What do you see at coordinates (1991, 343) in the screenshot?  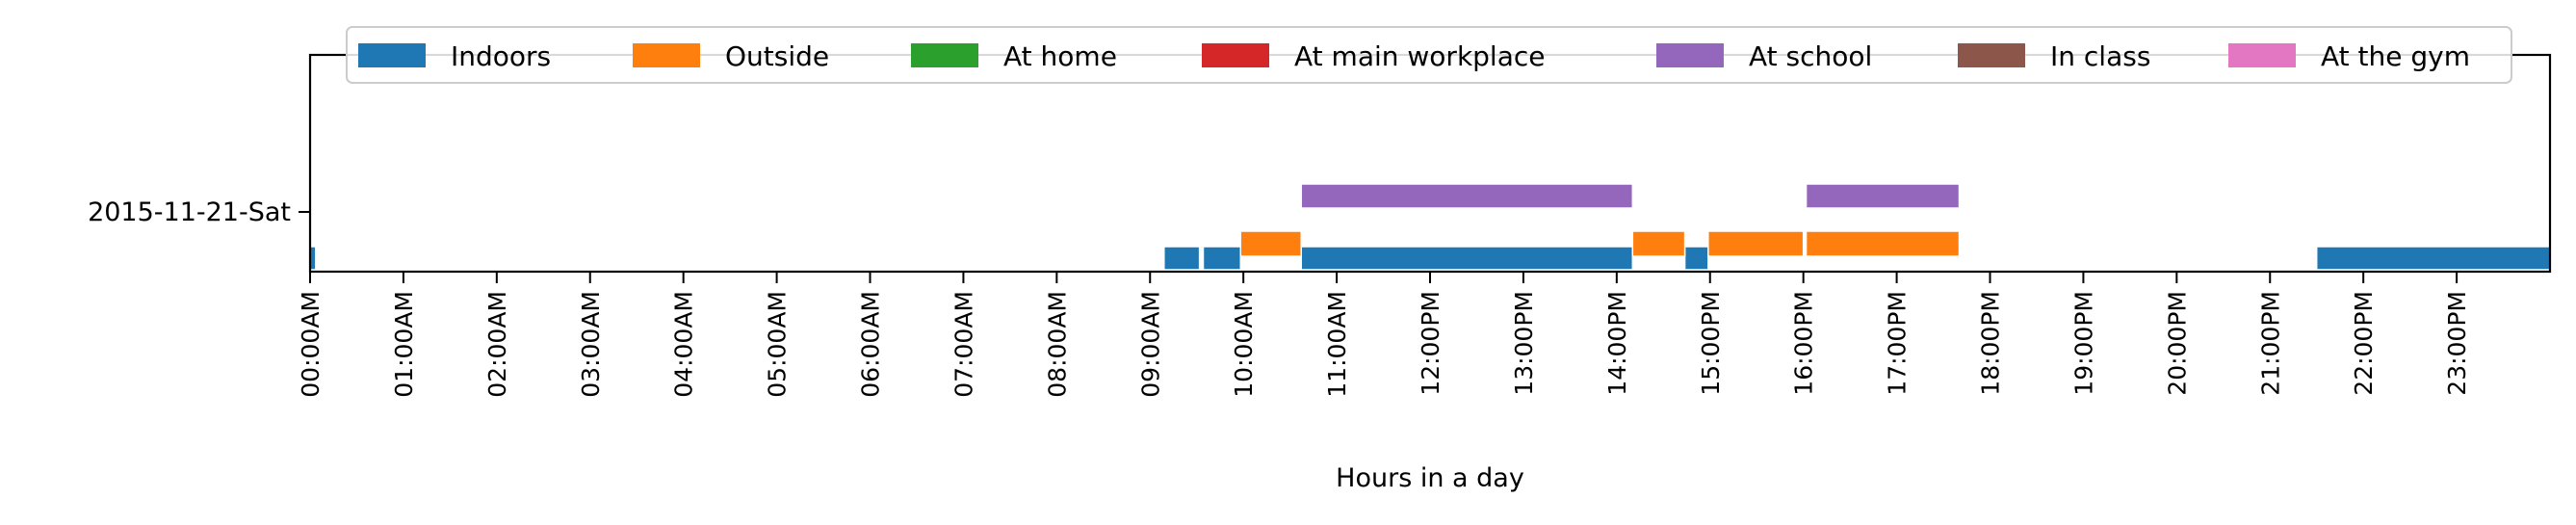 I see `x-tick-label-18: 18:00PM` at bounding box center [1991, 343].